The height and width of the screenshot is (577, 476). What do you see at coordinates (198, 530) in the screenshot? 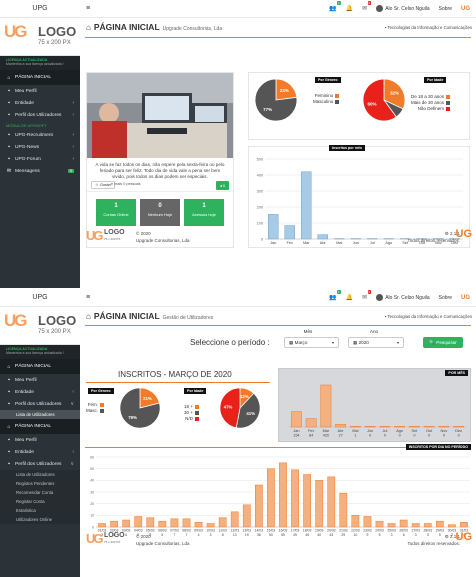
I see `x-tick-label: 09/03` at bounding box center [198, 530].